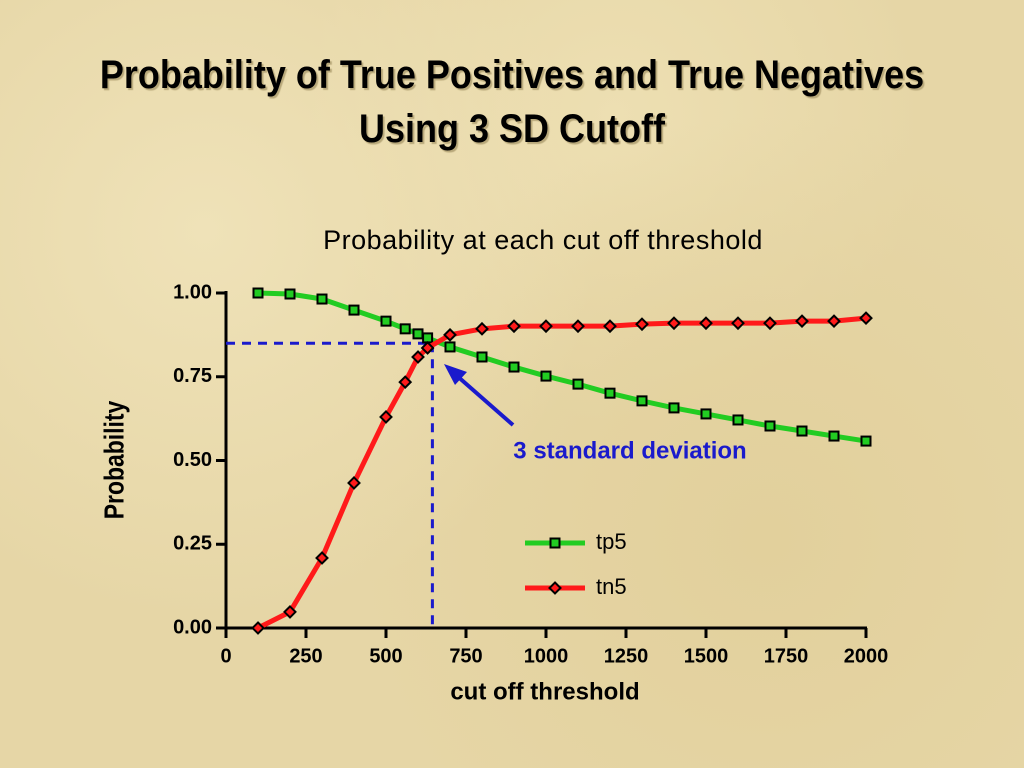 The image size is (1024, 768). What do you see at coordinates (455, 374) in the screenshot?
I see `annotation-arrowhead` at bounding box center [455, 374].